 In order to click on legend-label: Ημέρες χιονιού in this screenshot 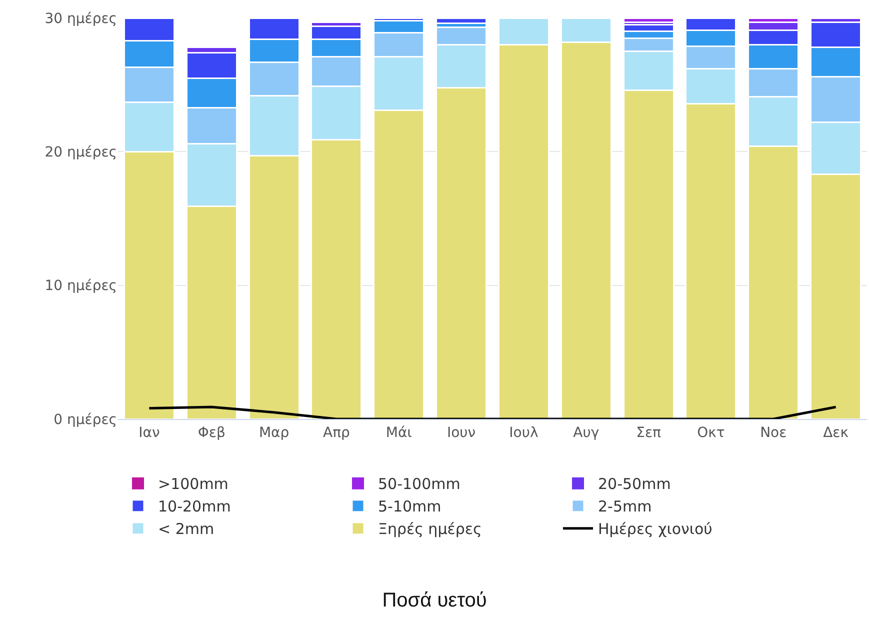, I will do `click(655, 529)`.